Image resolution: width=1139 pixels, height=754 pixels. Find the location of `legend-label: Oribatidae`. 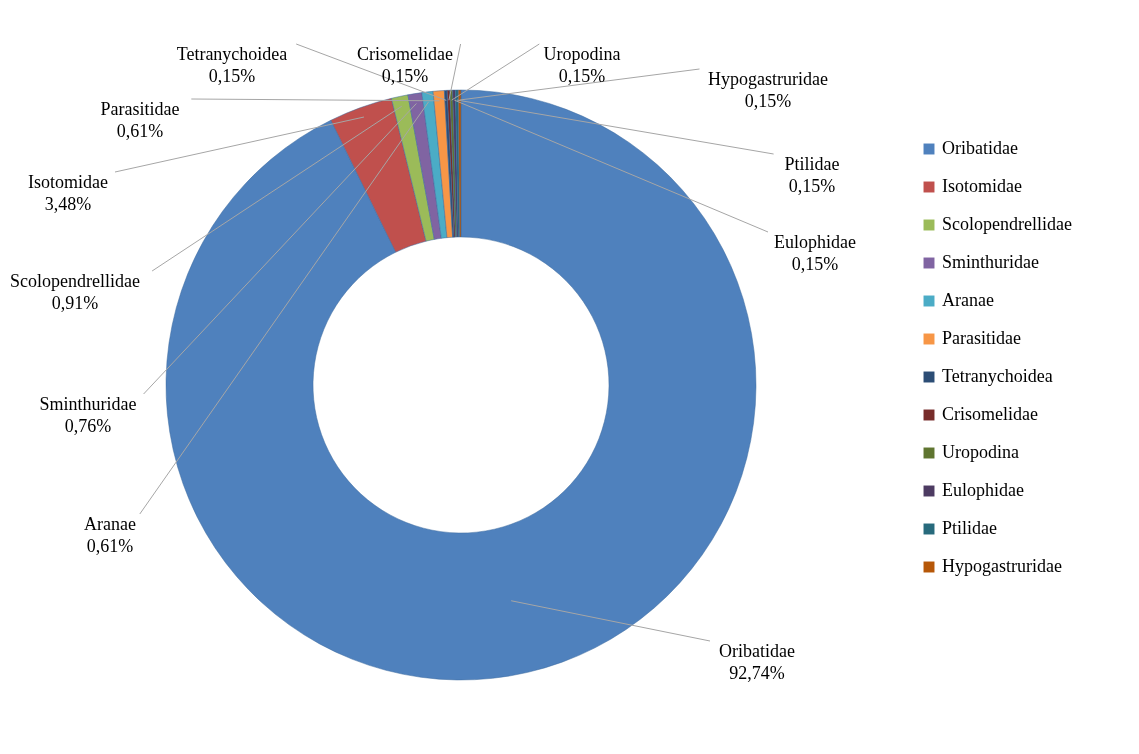

legend-label: Oribatidae is located at coordinates (980, 148).